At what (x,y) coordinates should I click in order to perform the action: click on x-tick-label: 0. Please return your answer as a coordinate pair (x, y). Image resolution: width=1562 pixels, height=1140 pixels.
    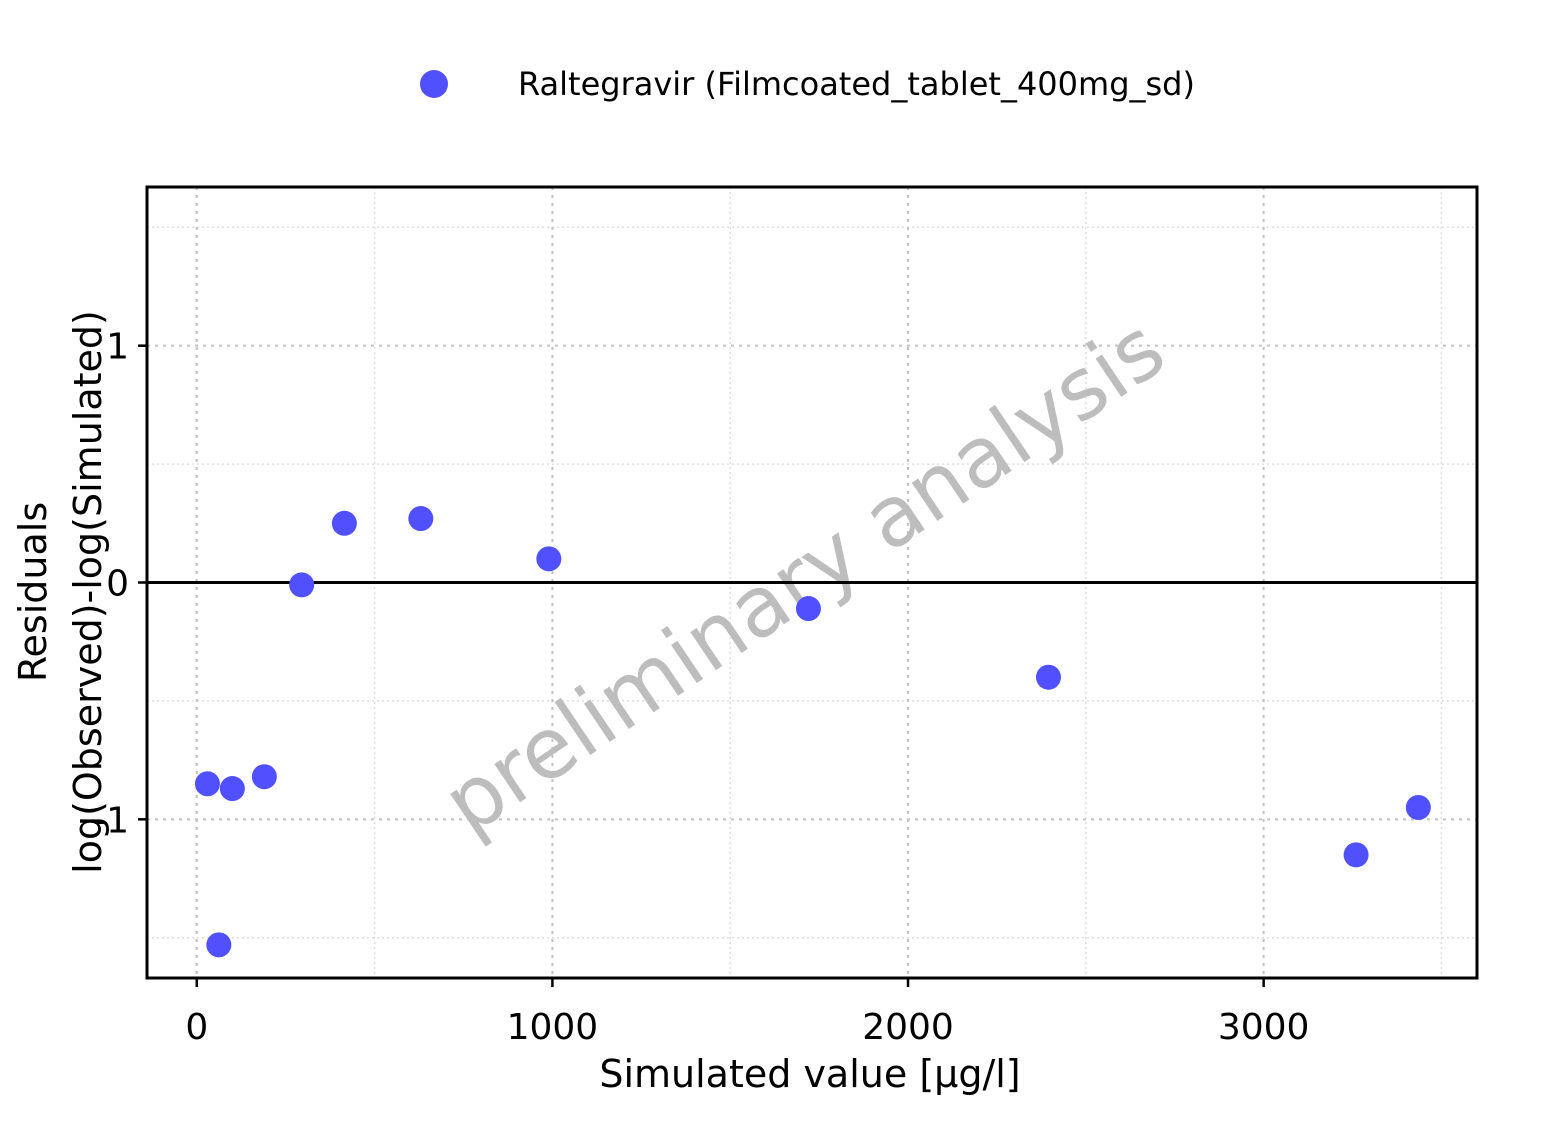
    Looking at the image, I should click on (196, 1027).